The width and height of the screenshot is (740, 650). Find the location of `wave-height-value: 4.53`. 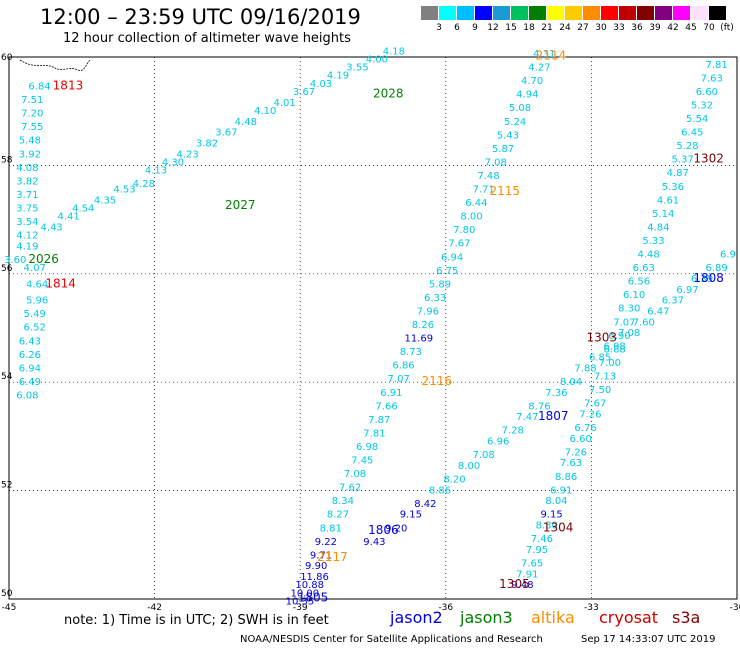

wave-height-value: 4.53 is located at coordinates (124, 190).